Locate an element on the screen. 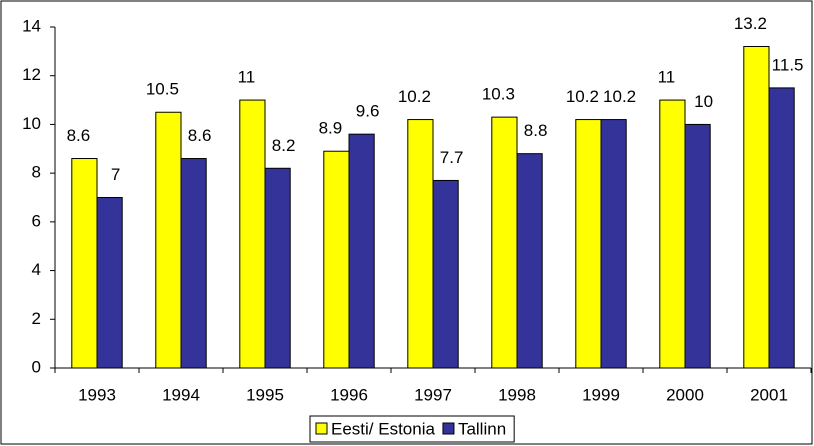 The width and height of the screenshot is (814, 446). legend-label: Eesti/ Estonia is located at coordinates (383, 428).